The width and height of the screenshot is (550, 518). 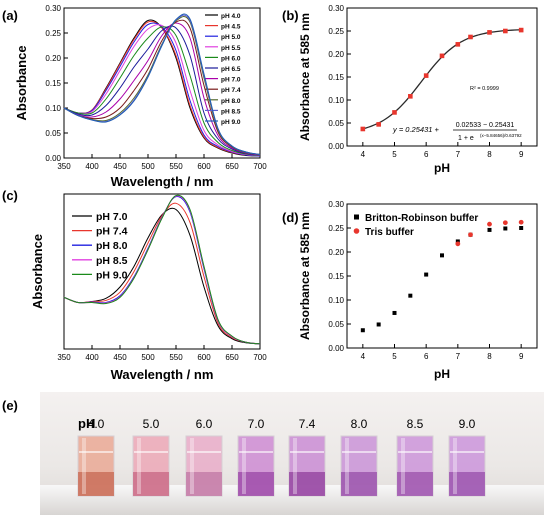 What do you see at coordinates (256, 424) in the screenshot?
I see `cuvette-ph-label: 7.0` at bounding box center [256, 424].